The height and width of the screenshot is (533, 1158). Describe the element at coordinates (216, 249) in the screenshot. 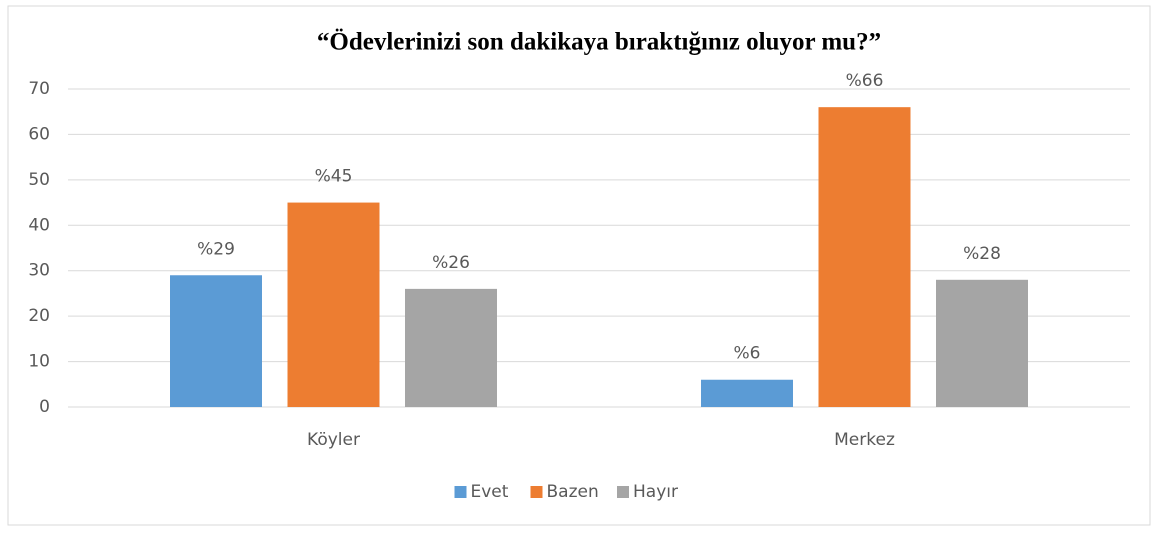

I see `data-label: %29` at that location.